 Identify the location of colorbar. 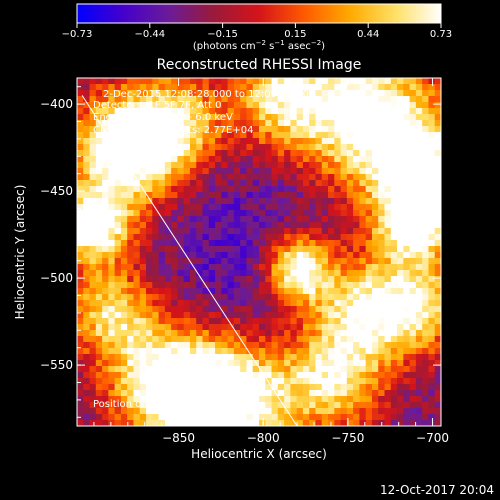
(259, 13).